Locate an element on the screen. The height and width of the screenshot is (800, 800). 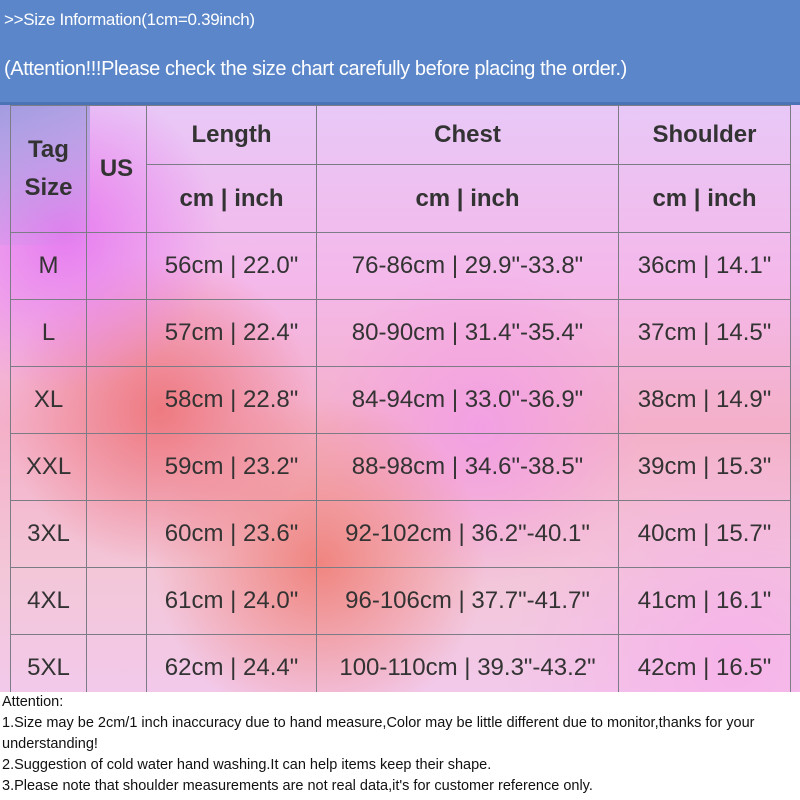
shoulder-cell: 39cm | 15.3" is located at coordinates (704, 467).